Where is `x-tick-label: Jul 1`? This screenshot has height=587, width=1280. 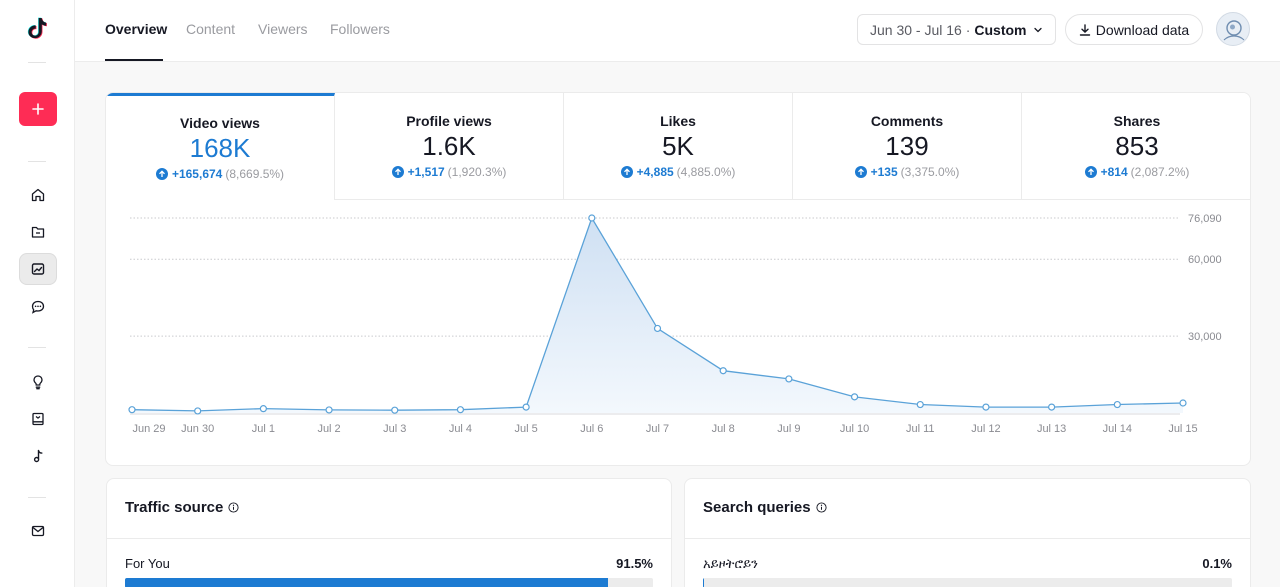
x-tick-label: Jul 1 is located at coordinates (263, 429).